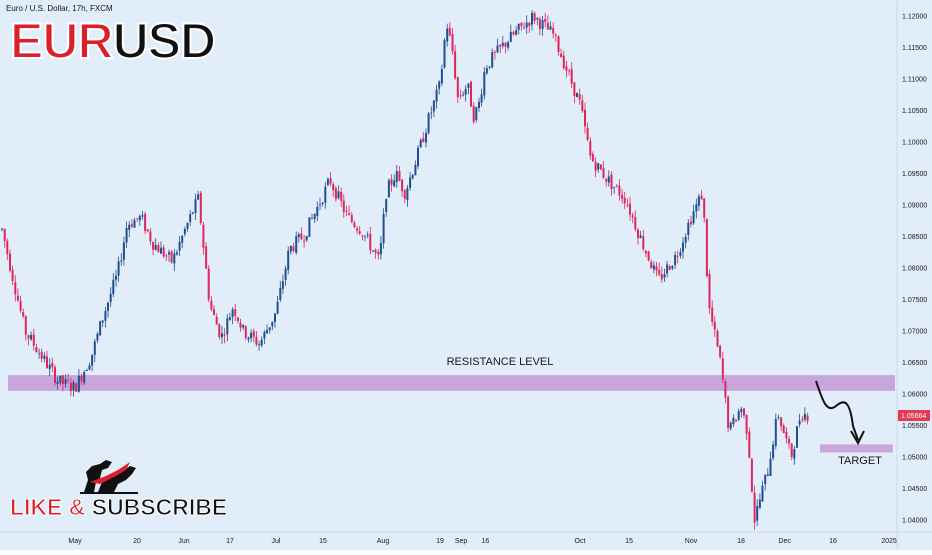 This screenshot has width=932, height=555. What do you see at coordinates (137, 541) in the screenshot?
I see `x-tick-label: 20` at bounding box center [137, 541].